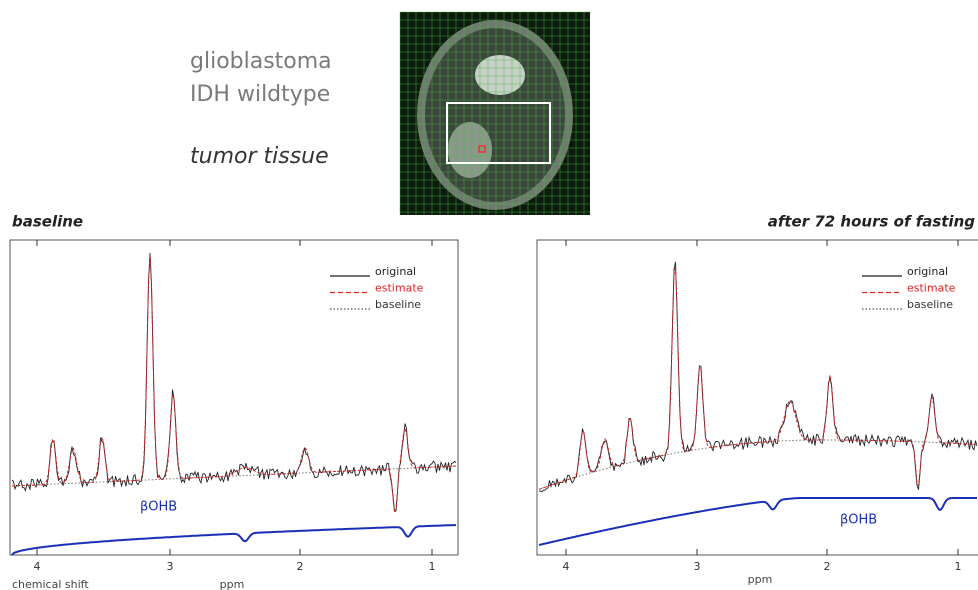 The image size is (978, 590). I want to click on mri-image, so click(494, 113).